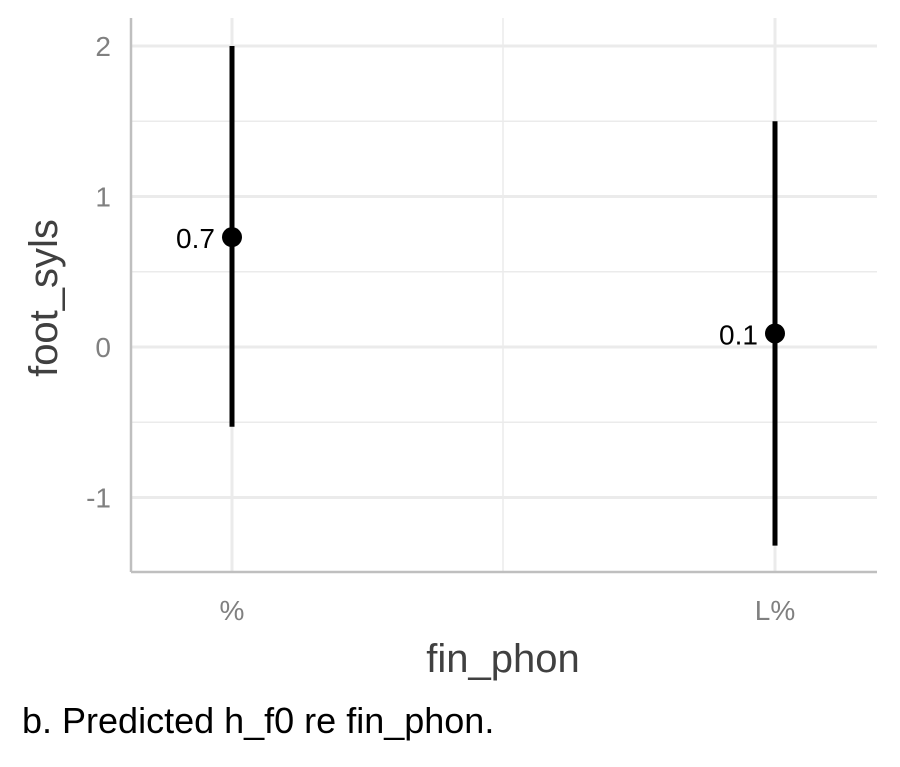 Image resolution: width=900 pixels, height=767 pixels. What do you see at coordinates (258, 720) in the screenshot?
I see `figure-caption: b. Predicted h_f0 re fin_phon.` at bounding box center [258, 720].